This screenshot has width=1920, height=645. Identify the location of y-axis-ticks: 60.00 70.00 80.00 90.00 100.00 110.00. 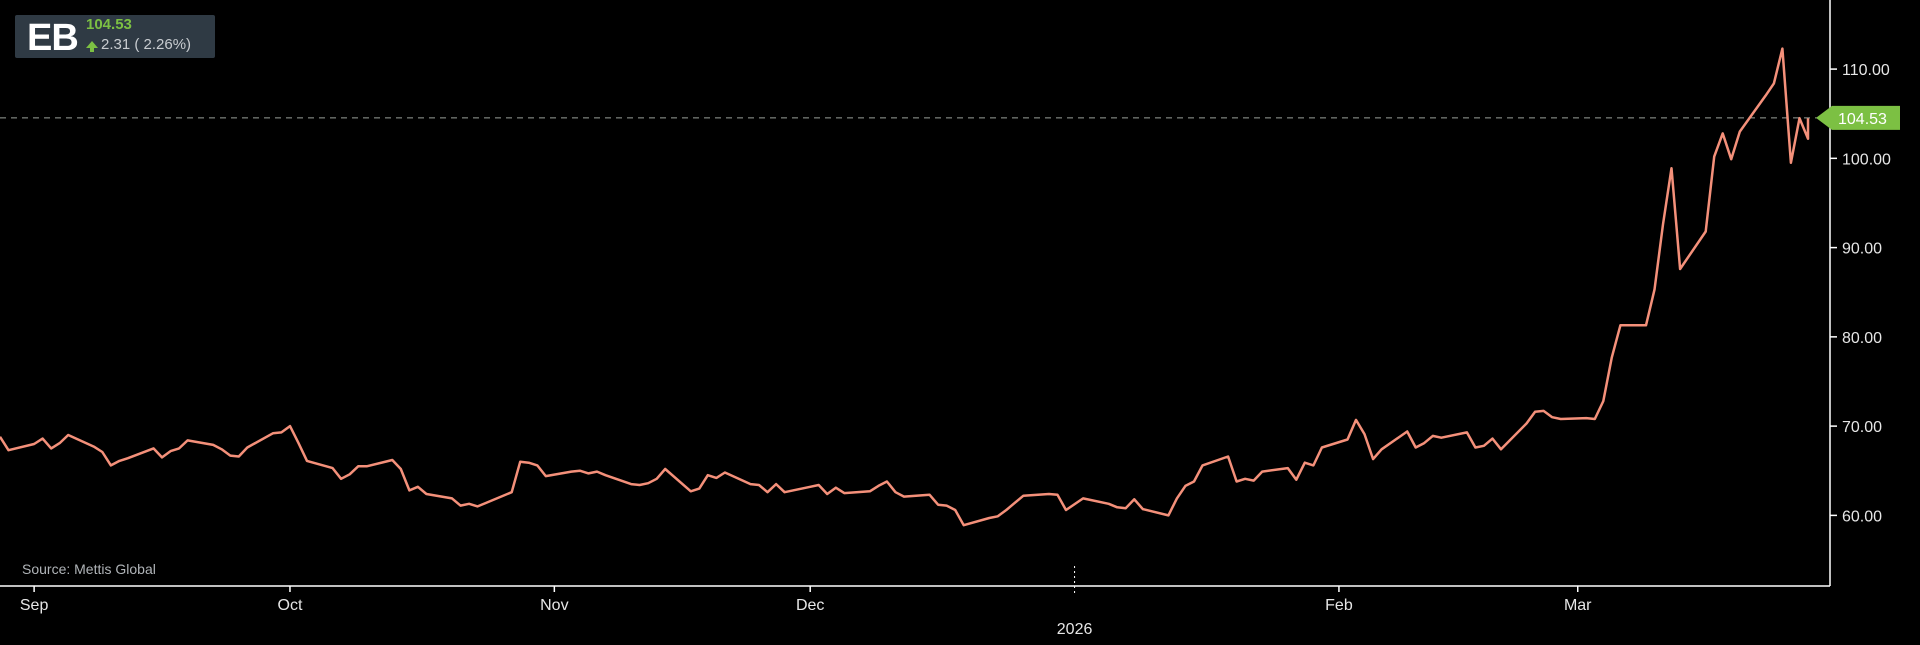
(1860, 293).